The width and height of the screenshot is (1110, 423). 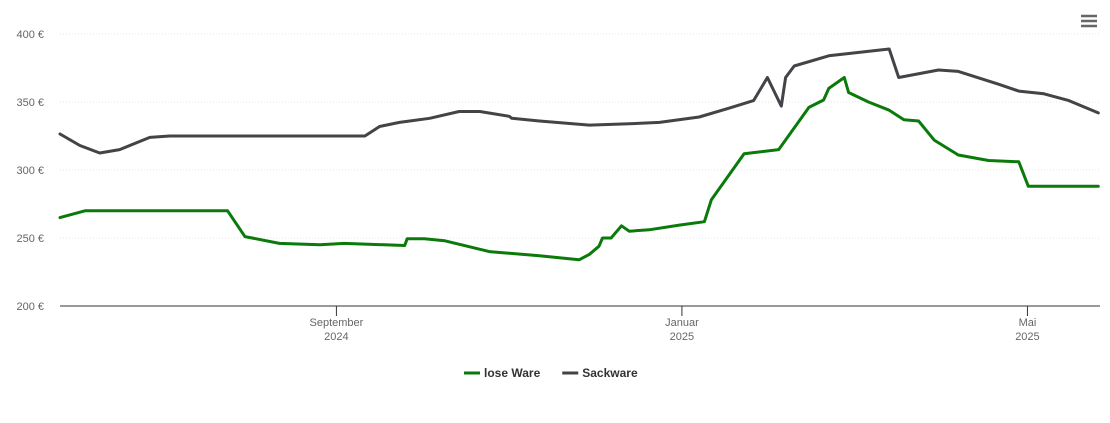 I want to click on y-tick-label: 350 €, so click(x=30, y=103).